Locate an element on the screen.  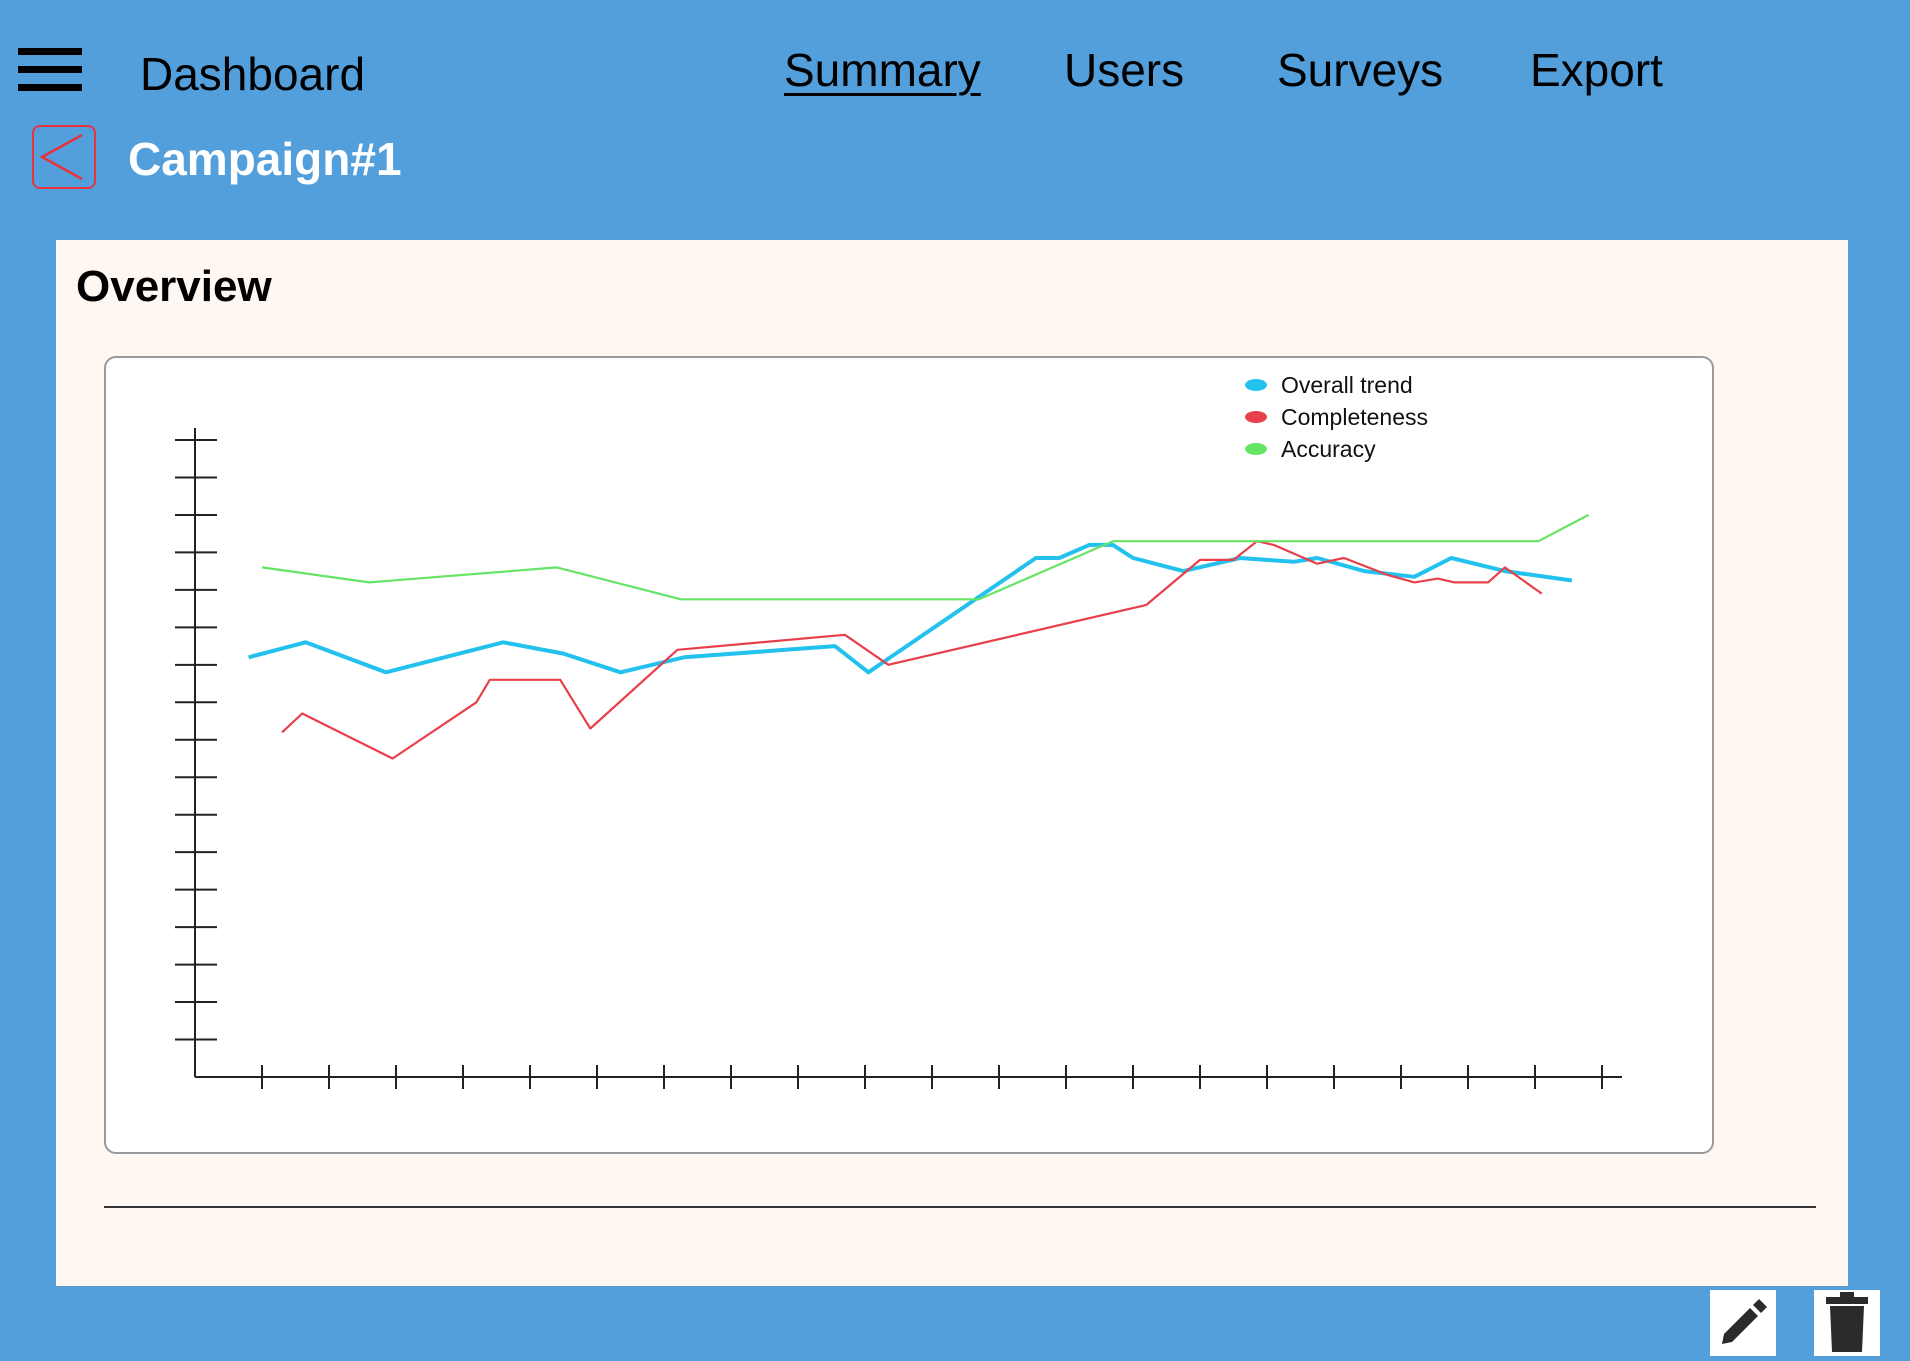
overview-title: Overview is located at coordinates (174, 286).